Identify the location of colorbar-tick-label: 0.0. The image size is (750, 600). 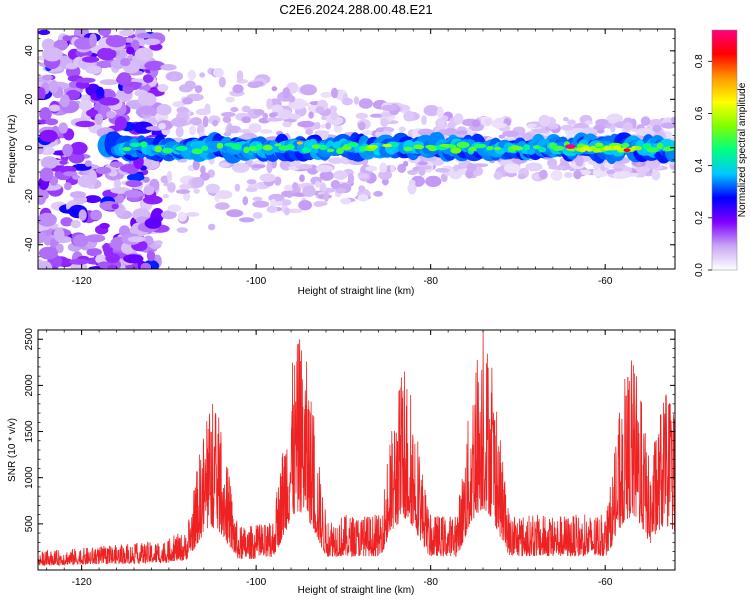
(699, 270).